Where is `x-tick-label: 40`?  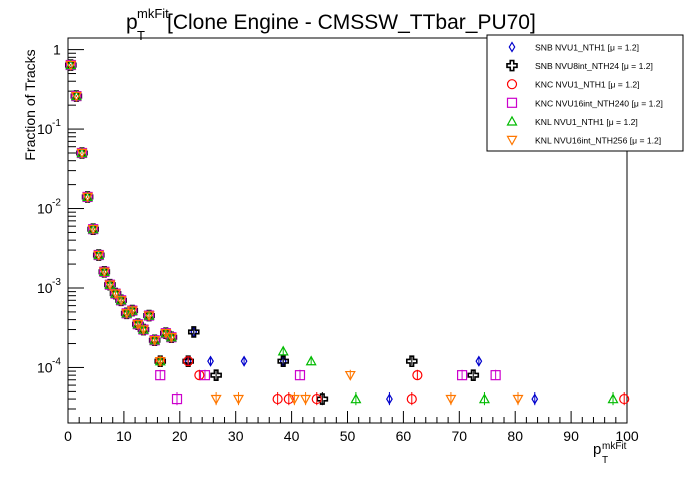 x-tick-label: 40 is located at coordinates (292, 436).